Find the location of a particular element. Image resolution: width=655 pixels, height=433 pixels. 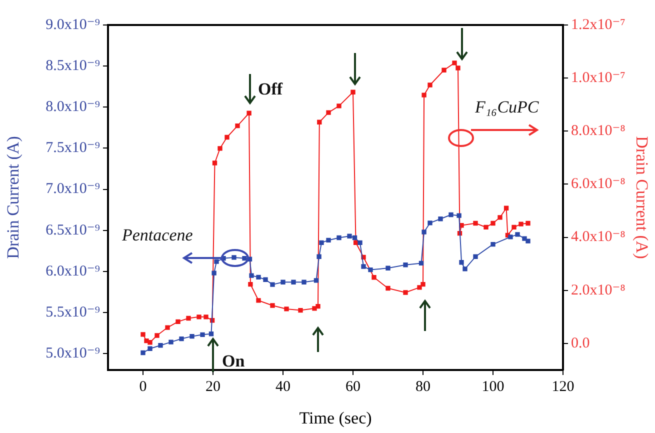

x-tick-label: 120 is located at coordinates (563, 386).